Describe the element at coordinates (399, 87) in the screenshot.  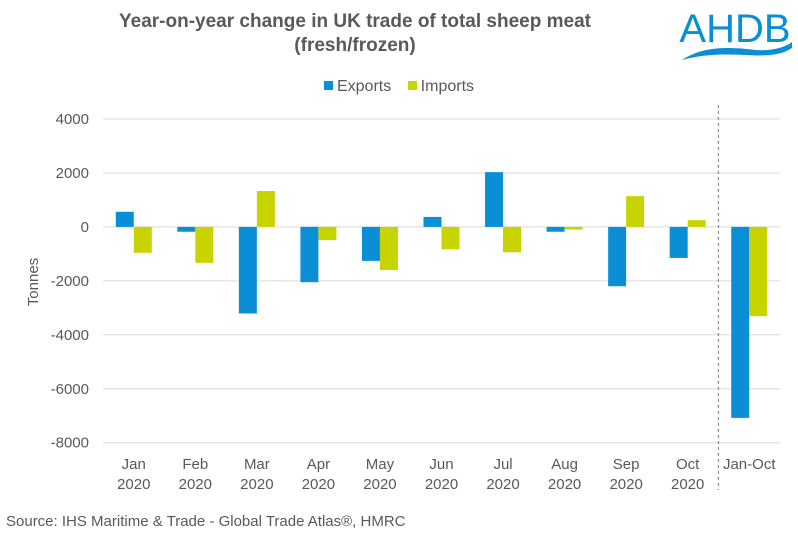
I see `legend: Exports Imports` at that location.